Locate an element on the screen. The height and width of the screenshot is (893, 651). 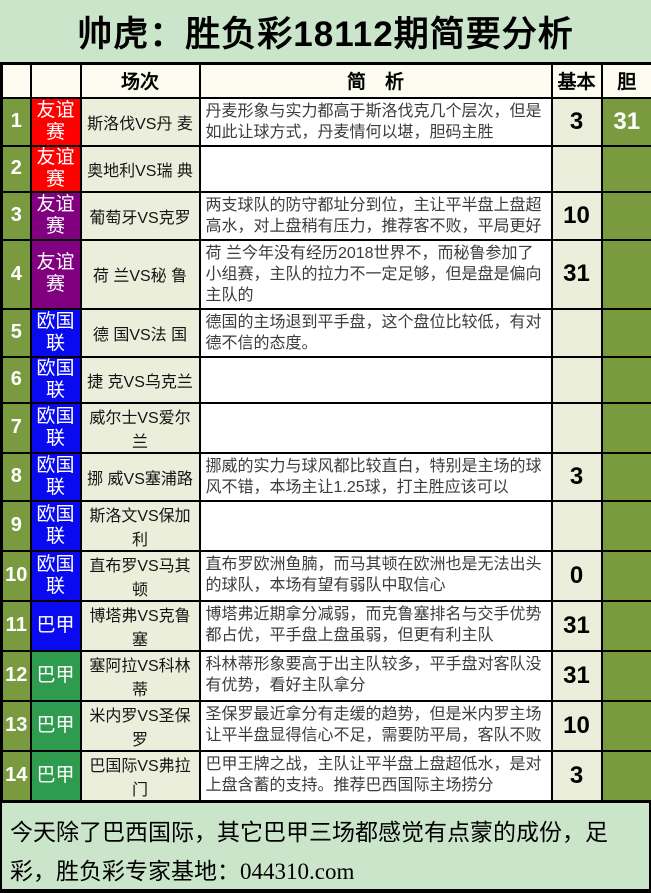
row-number: 3 is located at coordinates (16, 216).